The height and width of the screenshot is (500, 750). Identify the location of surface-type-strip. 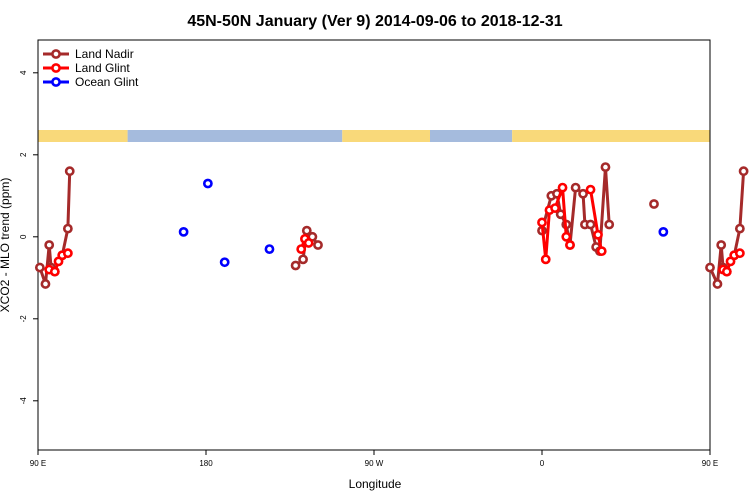
(374, 136).